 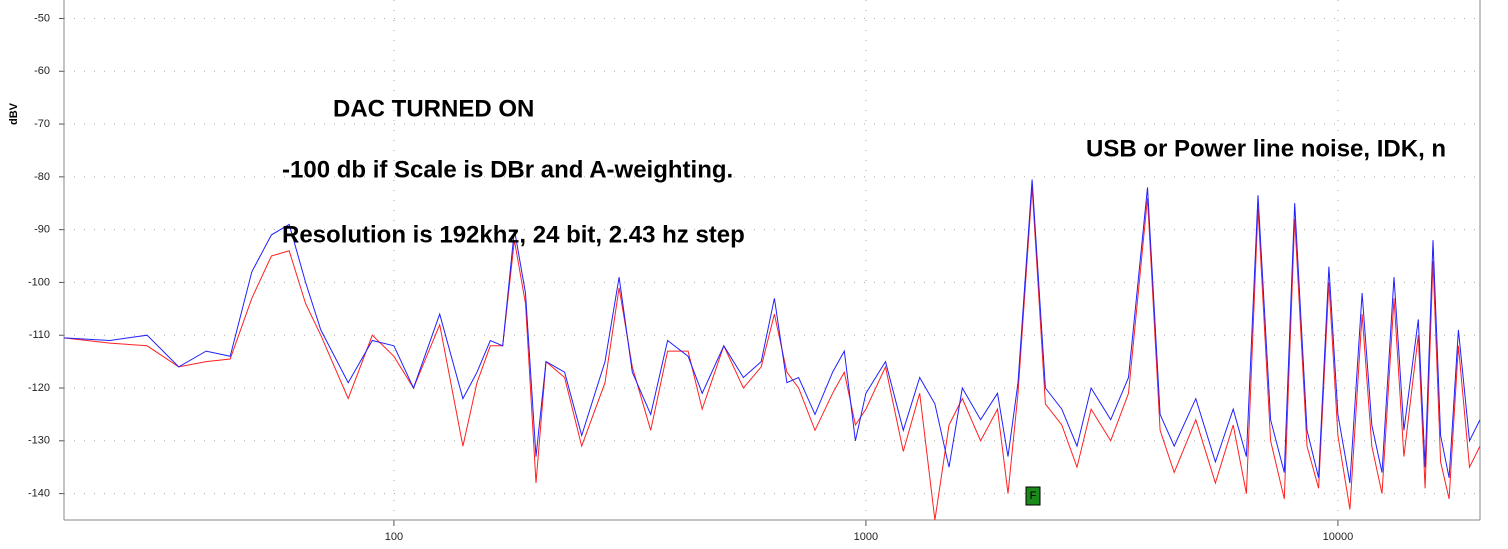 What do you see at coordinates (42, 230) in the screenshot?
I see `y-tick-label: -90` at bounding box center [42, 230].